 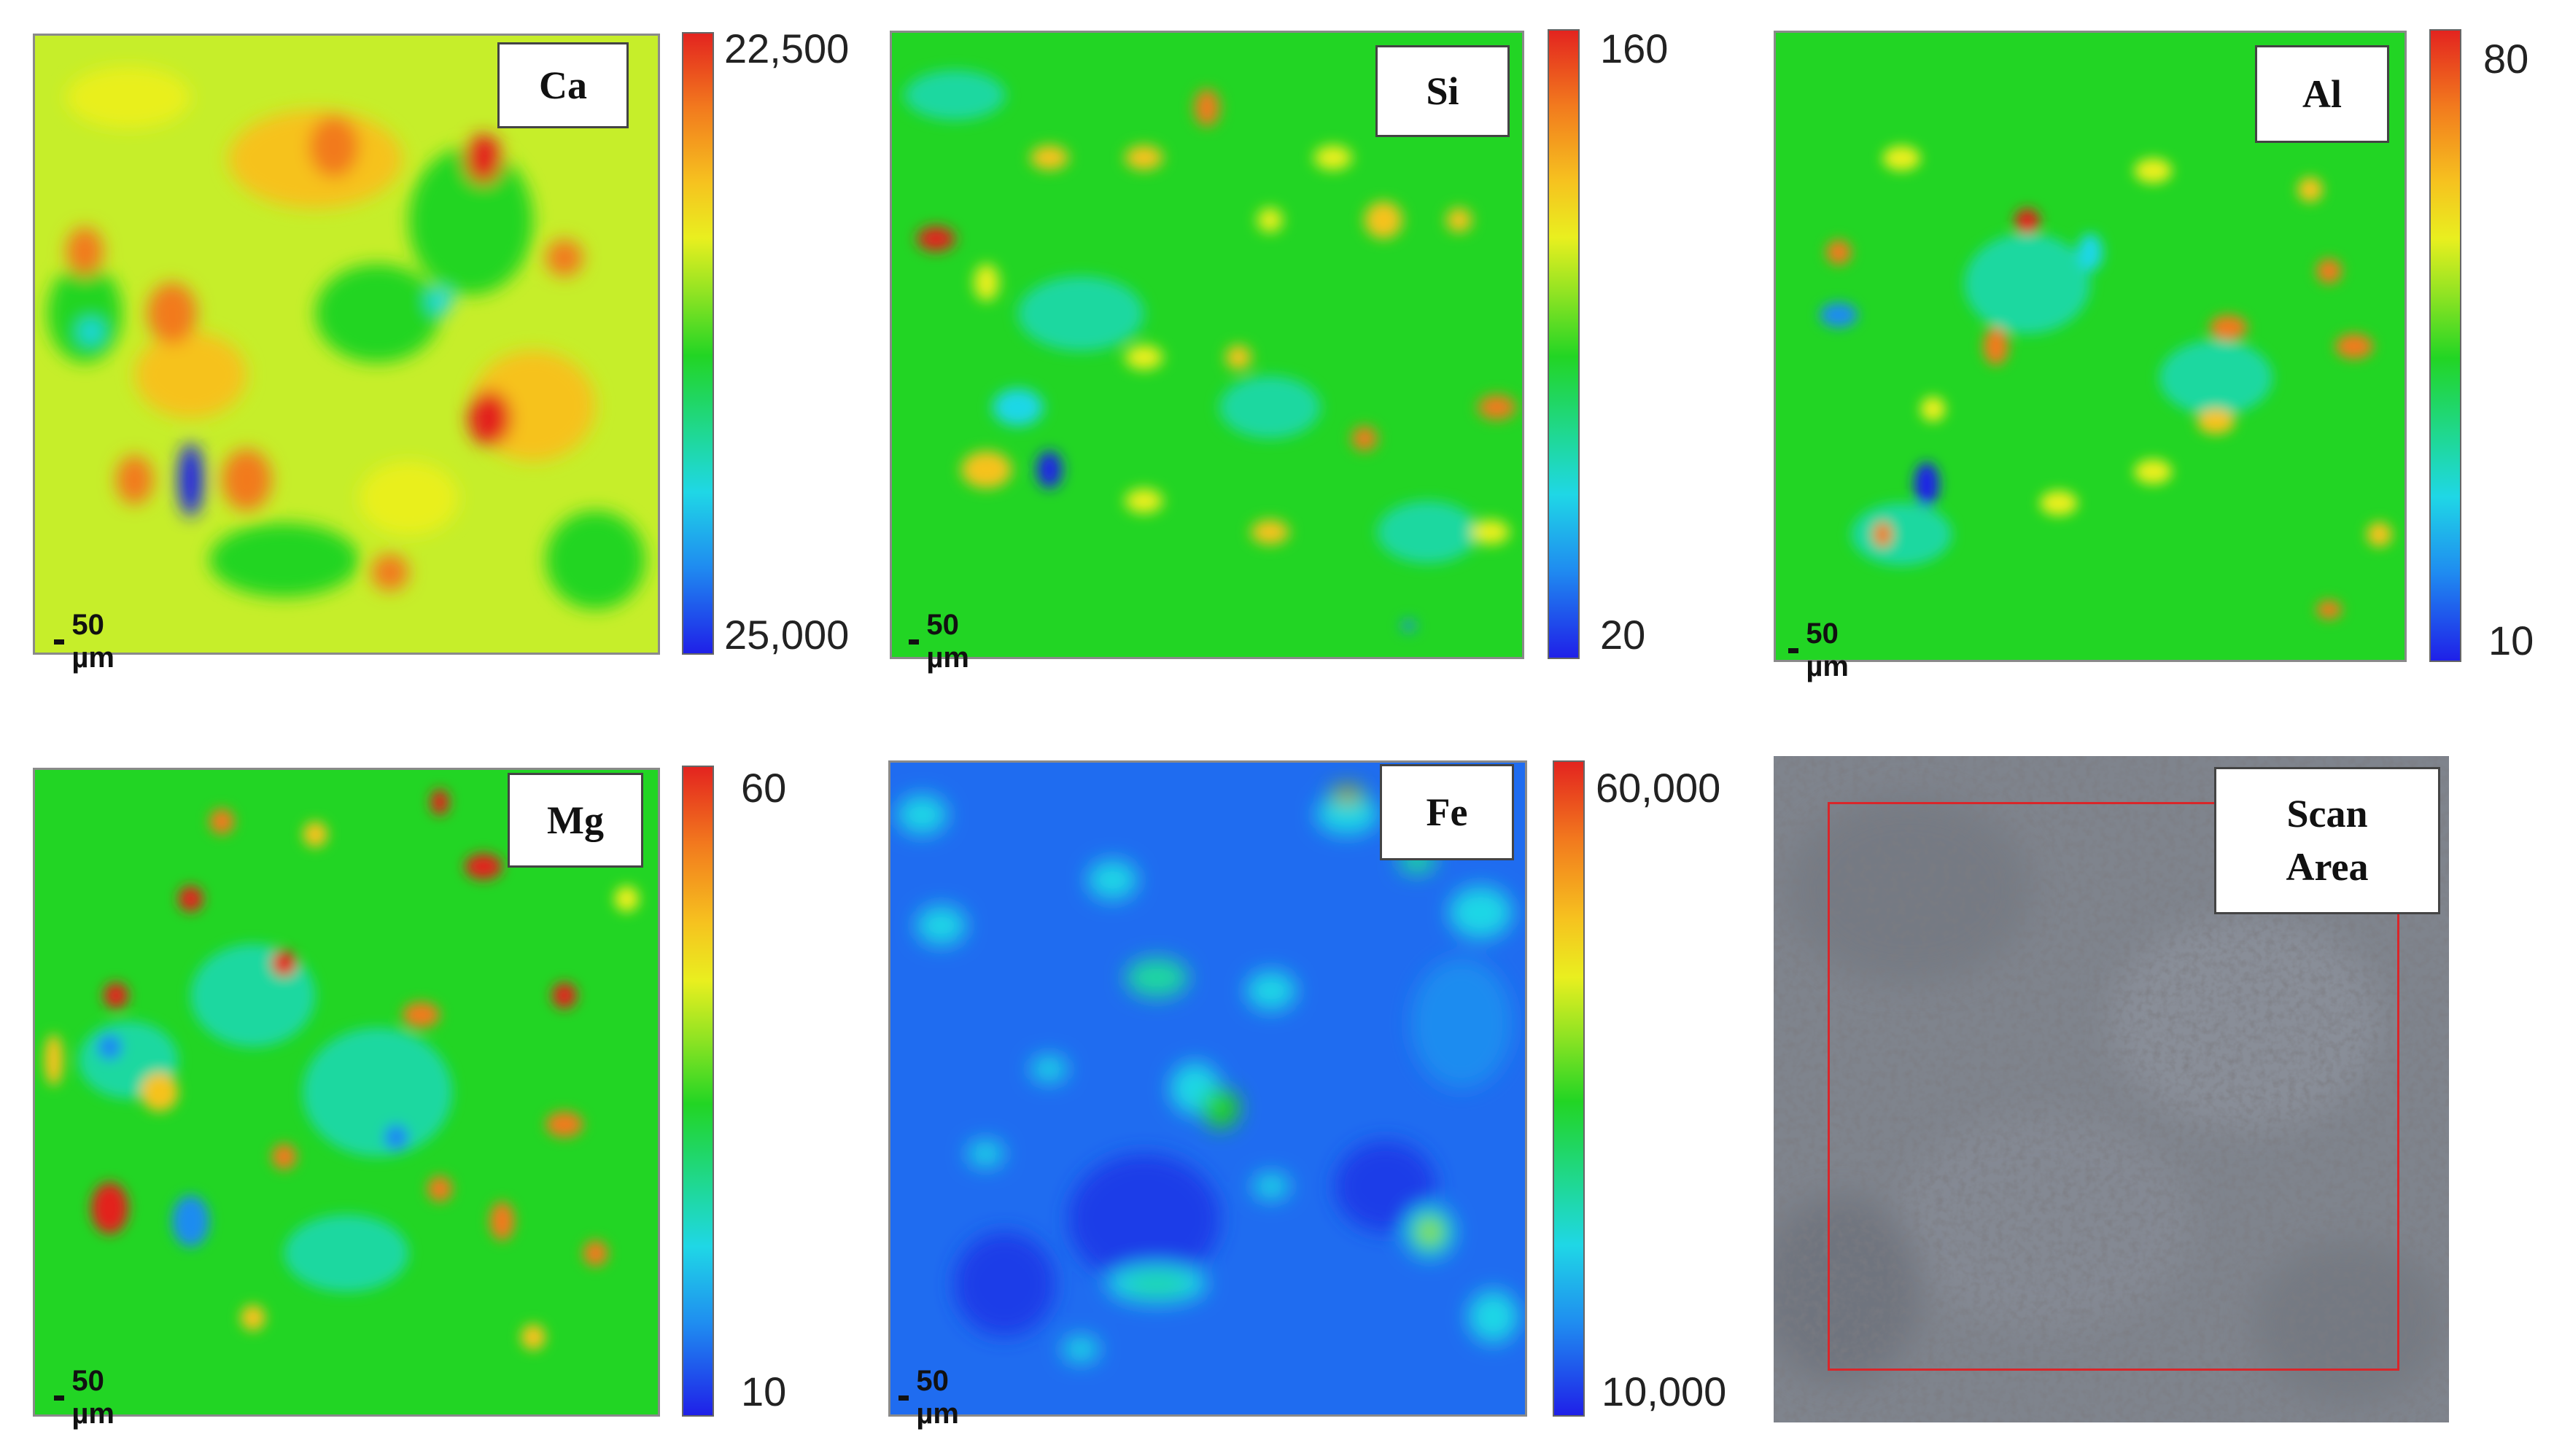 What do you see at coordinates (1664, 1391) in the screenshot?
I see `fe-min-value: 10,000` at bounding box center [1664, 1391].